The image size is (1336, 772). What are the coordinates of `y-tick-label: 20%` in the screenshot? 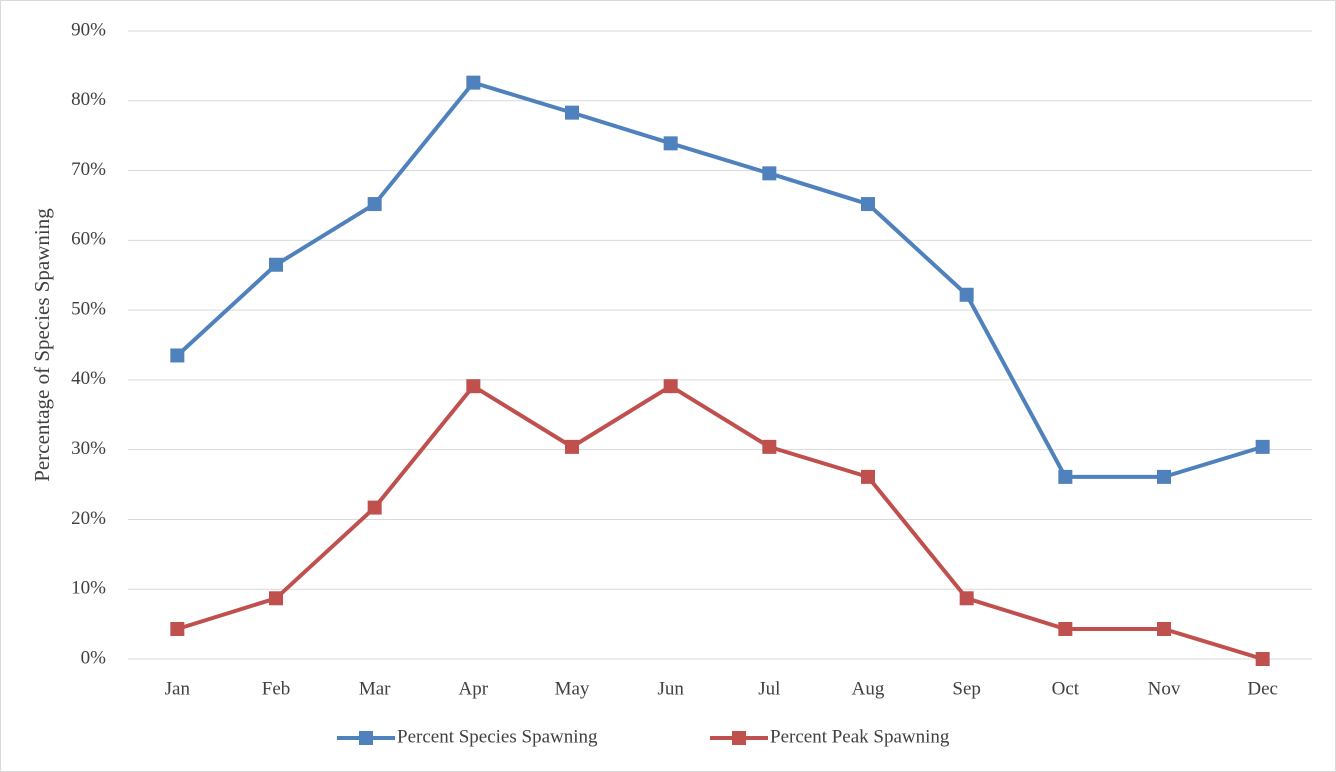 It's located at (88, 518).